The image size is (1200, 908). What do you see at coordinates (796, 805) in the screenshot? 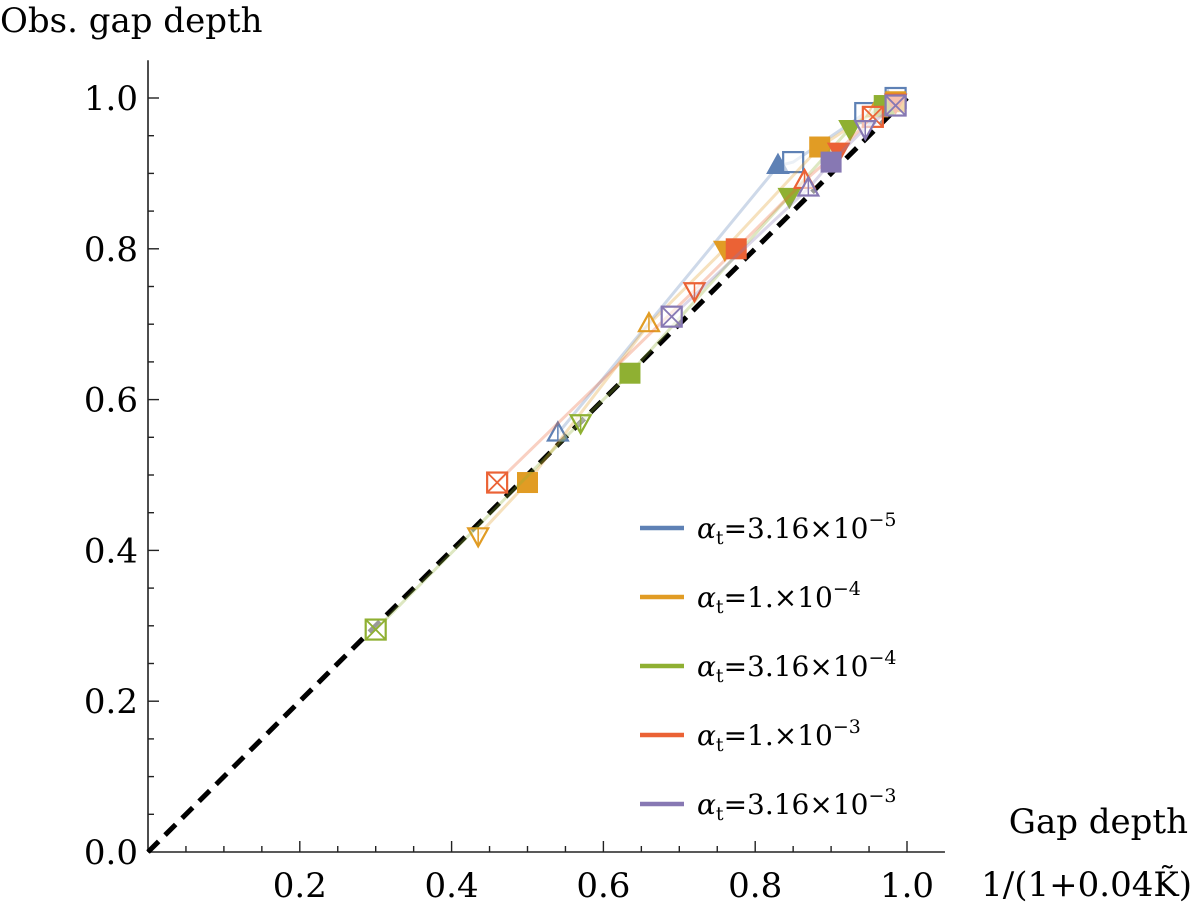
I see `legend-label: αt=3.16×10−3` at bounding box center [796, 805].